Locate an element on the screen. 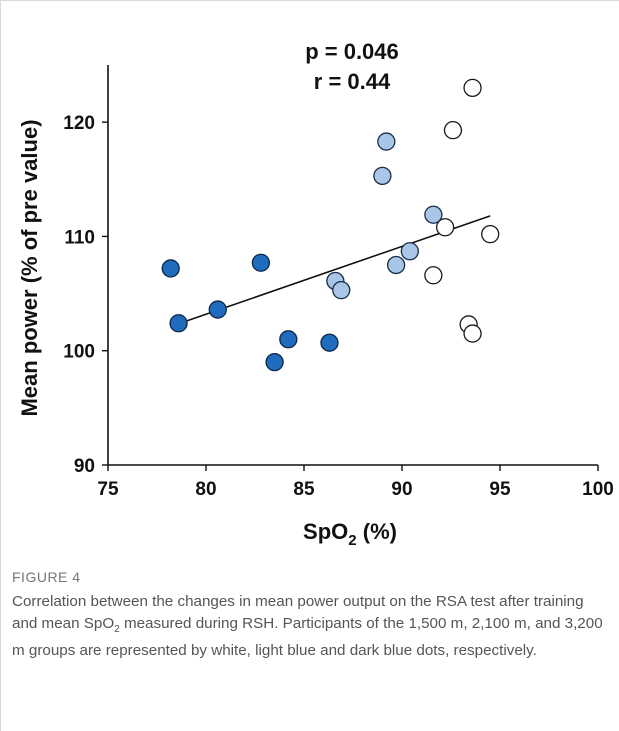  x-tick-label: 100 is located at coordinates (598, 489).